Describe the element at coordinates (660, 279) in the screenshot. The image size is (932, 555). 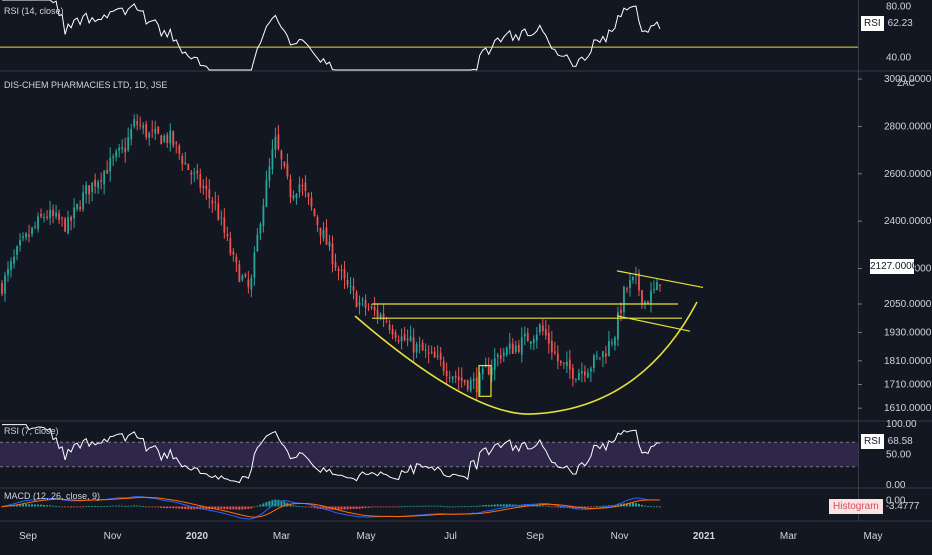
I see `channel-upper` at that location.